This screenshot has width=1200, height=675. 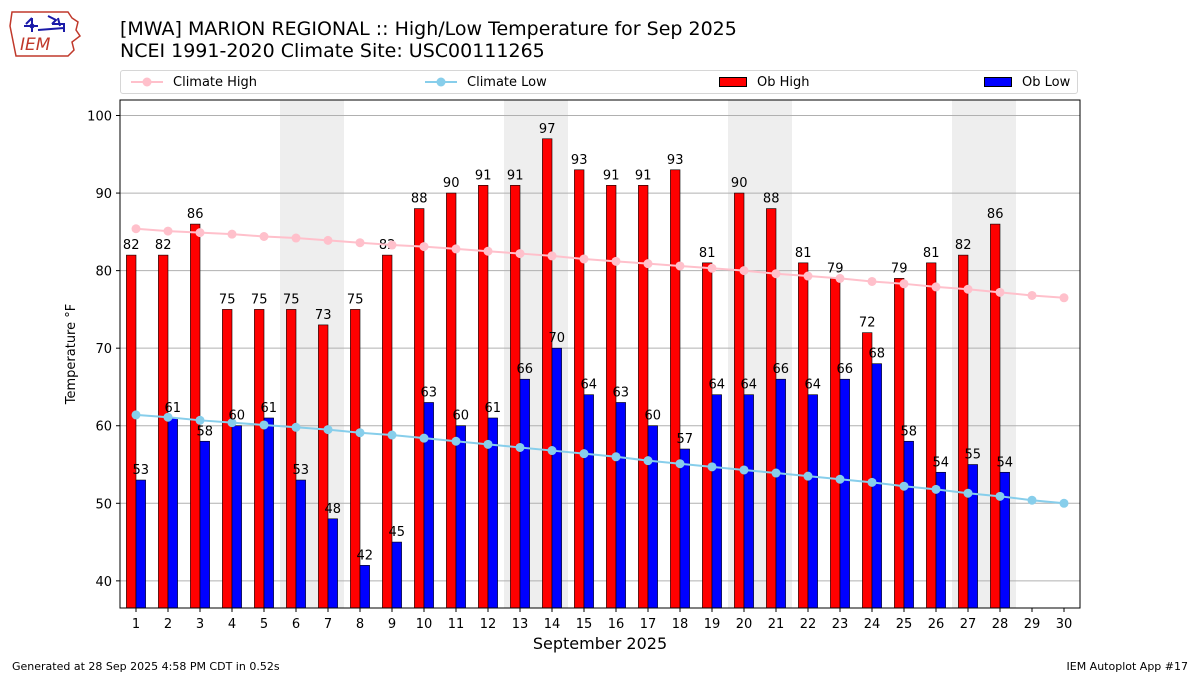 What do you see at coordinates (998, 82) in the screenshot?
I see `ob-low-swatch-icon` at bounding box center [998, 82].